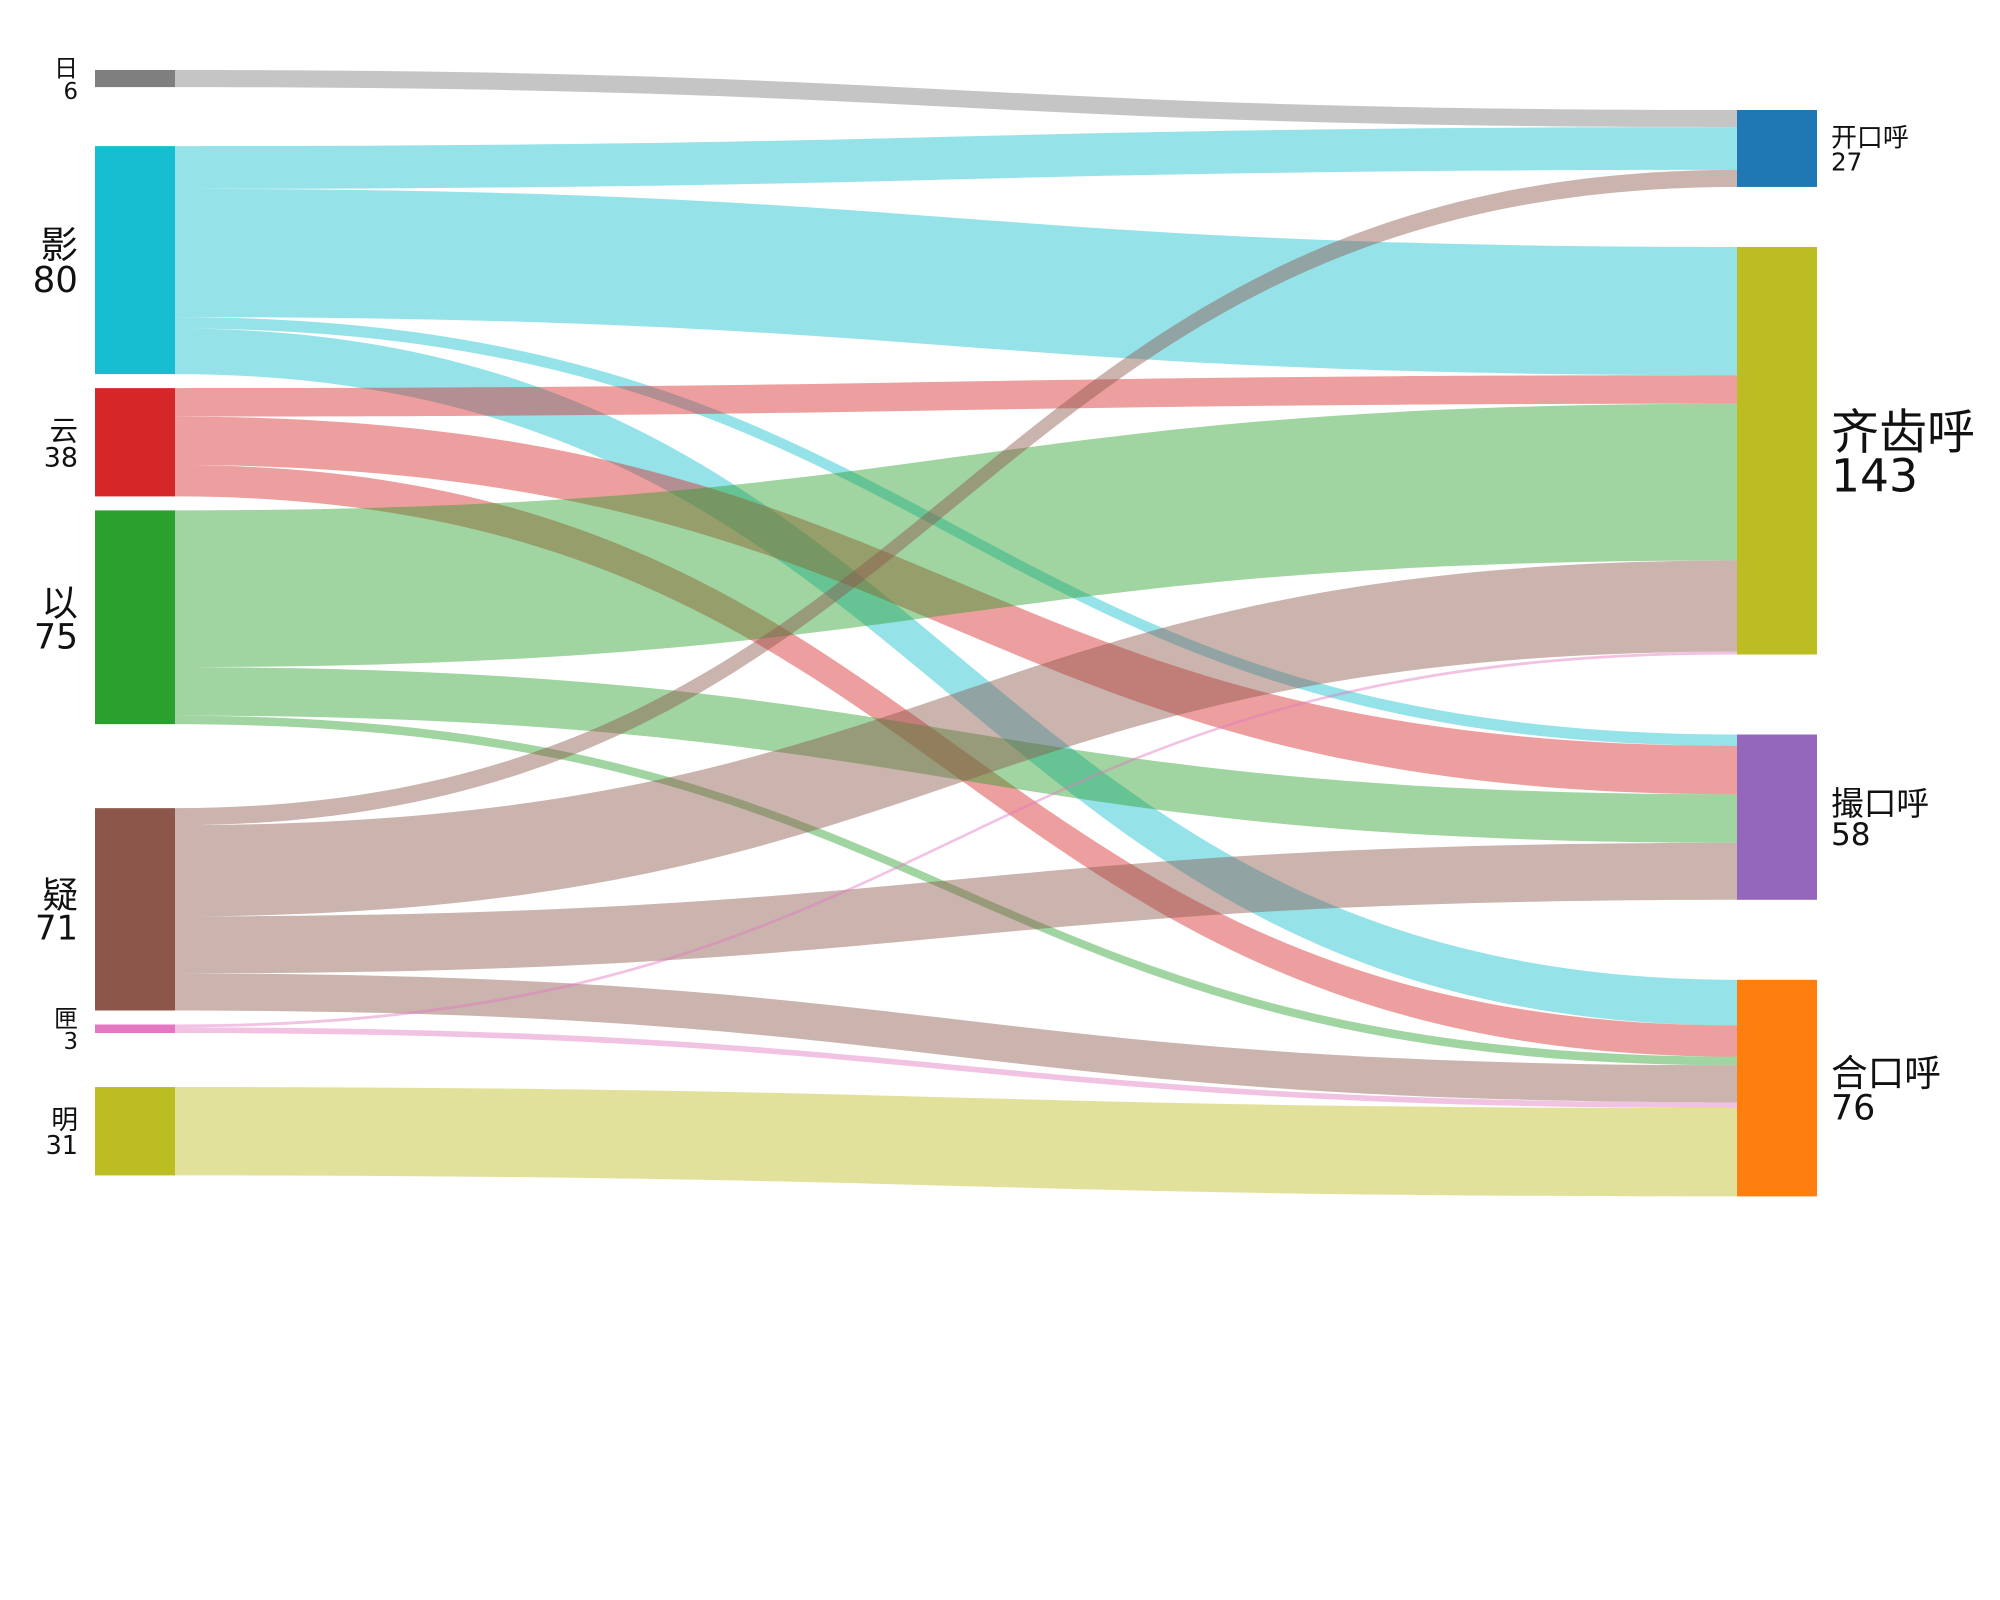 This screenshot has width=2000, height=1600. I want to click on source-value-xia: 3, so click(70, 1042).